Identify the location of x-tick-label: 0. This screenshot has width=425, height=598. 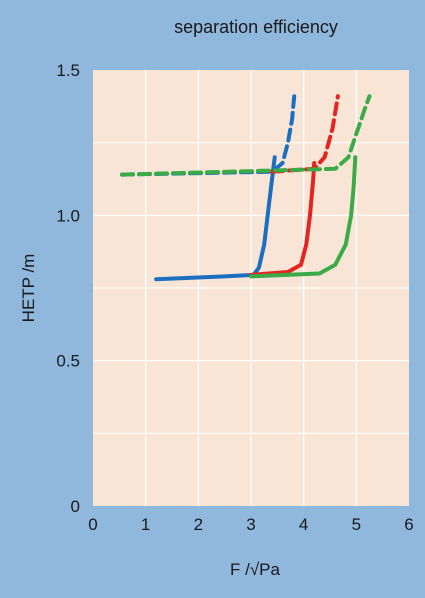
(92, 524).